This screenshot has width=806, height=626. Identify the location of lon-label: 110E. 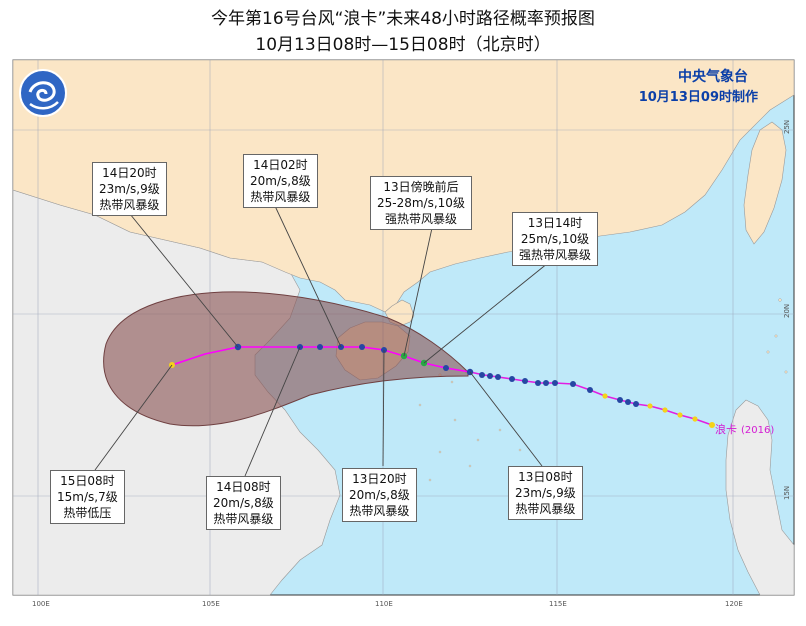
(384, 604).